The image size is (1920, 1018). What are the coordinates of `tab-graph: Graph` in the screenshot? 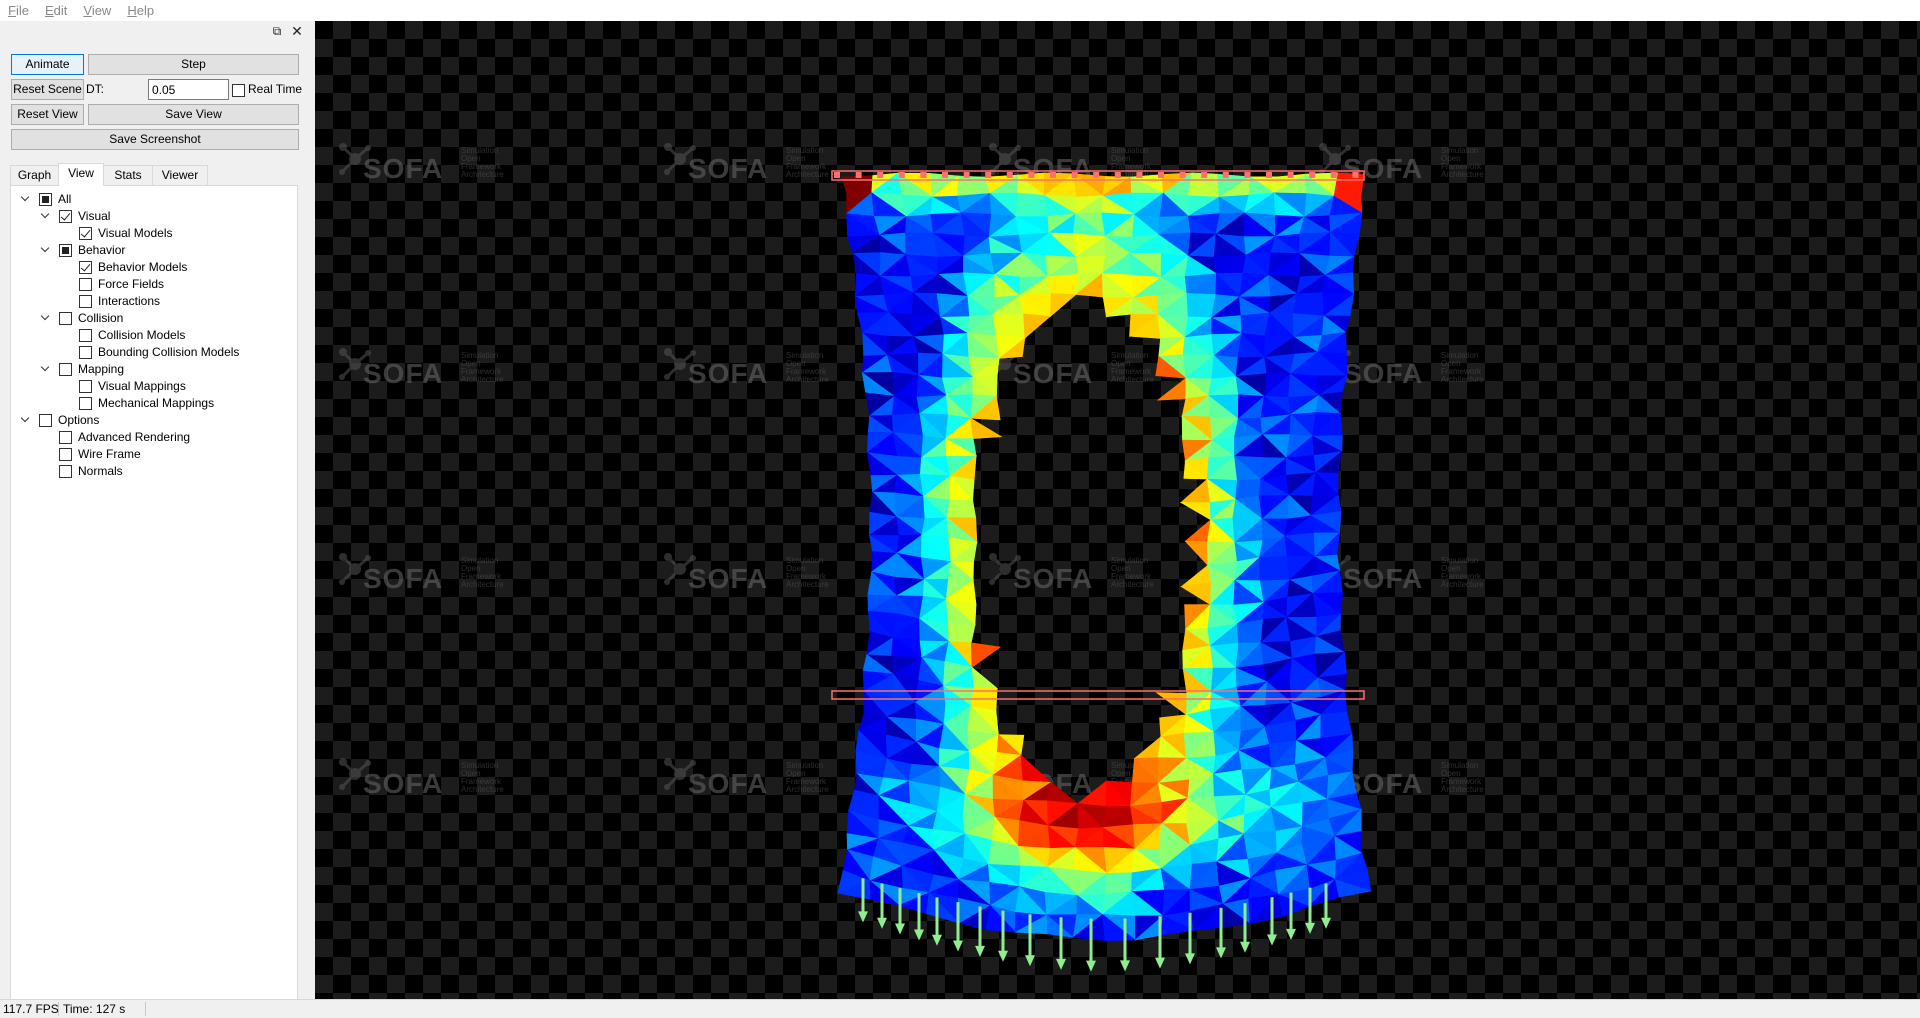 It's located at (34, 175).